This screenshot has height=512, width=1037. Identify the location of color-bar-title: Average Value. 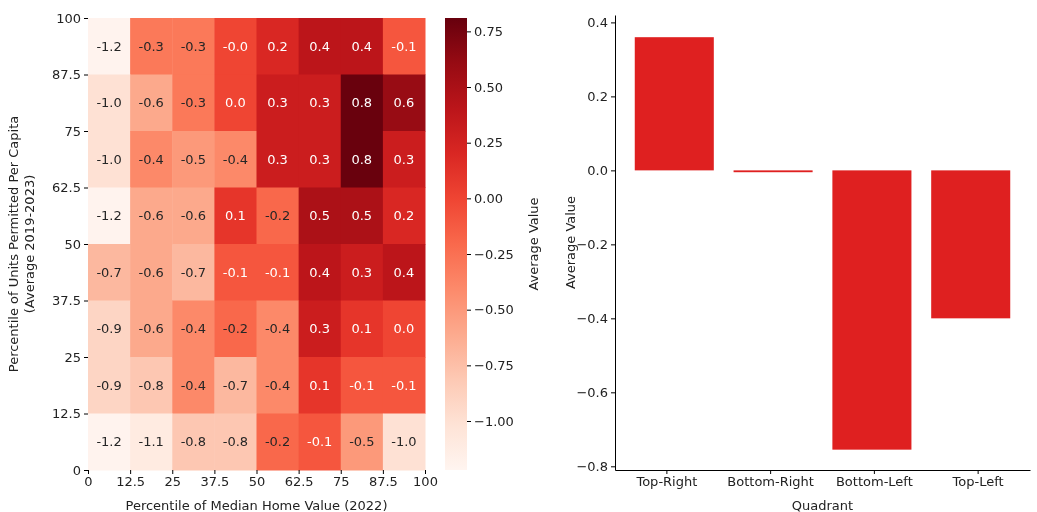
(533, 244).